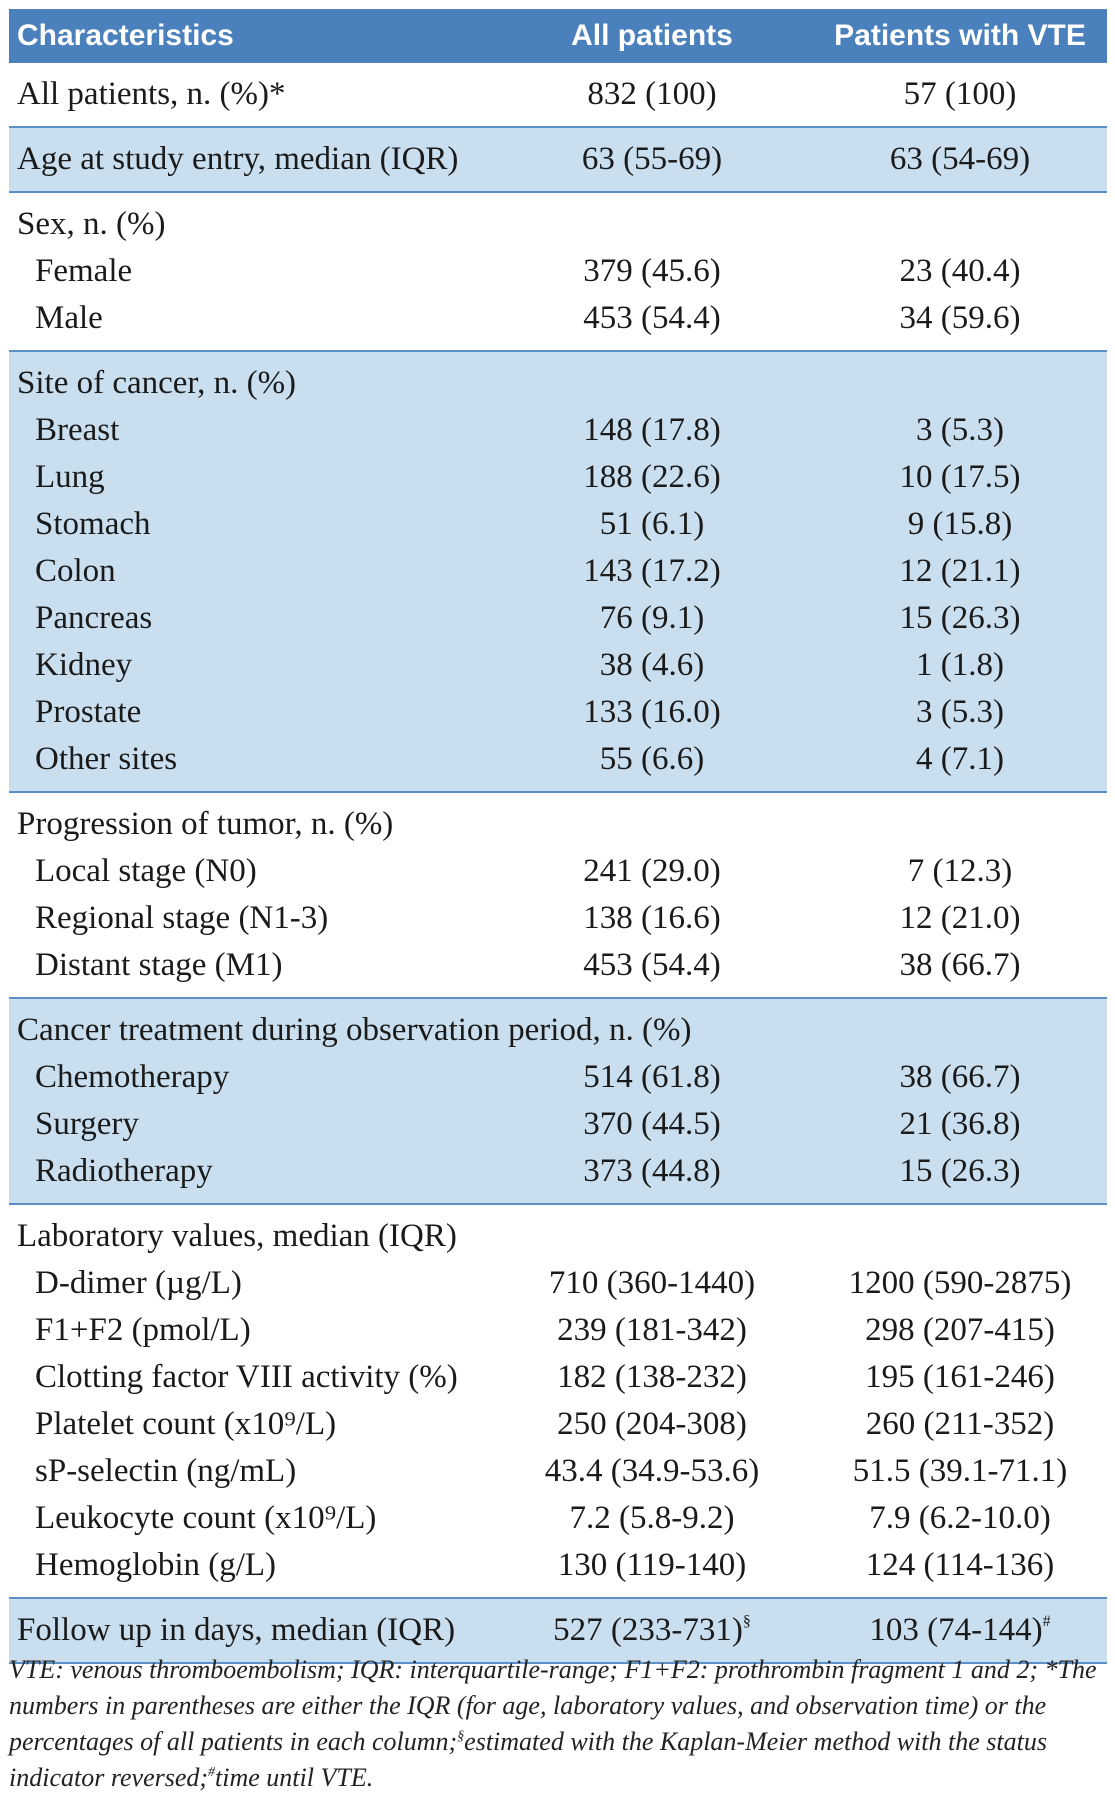  Describe the element at coordinates (960, 1283) in the screenshot. I see `value-text: 1200 (590-2875)` at that location.